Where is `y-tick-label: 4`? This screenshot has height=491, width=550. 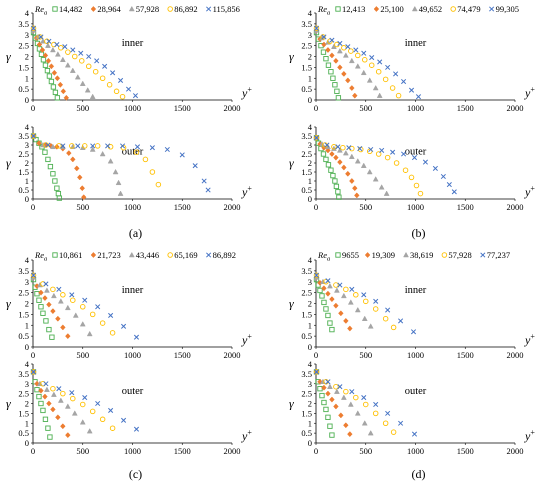 y-tick-label: 4 is located at coordinates (27, 364).